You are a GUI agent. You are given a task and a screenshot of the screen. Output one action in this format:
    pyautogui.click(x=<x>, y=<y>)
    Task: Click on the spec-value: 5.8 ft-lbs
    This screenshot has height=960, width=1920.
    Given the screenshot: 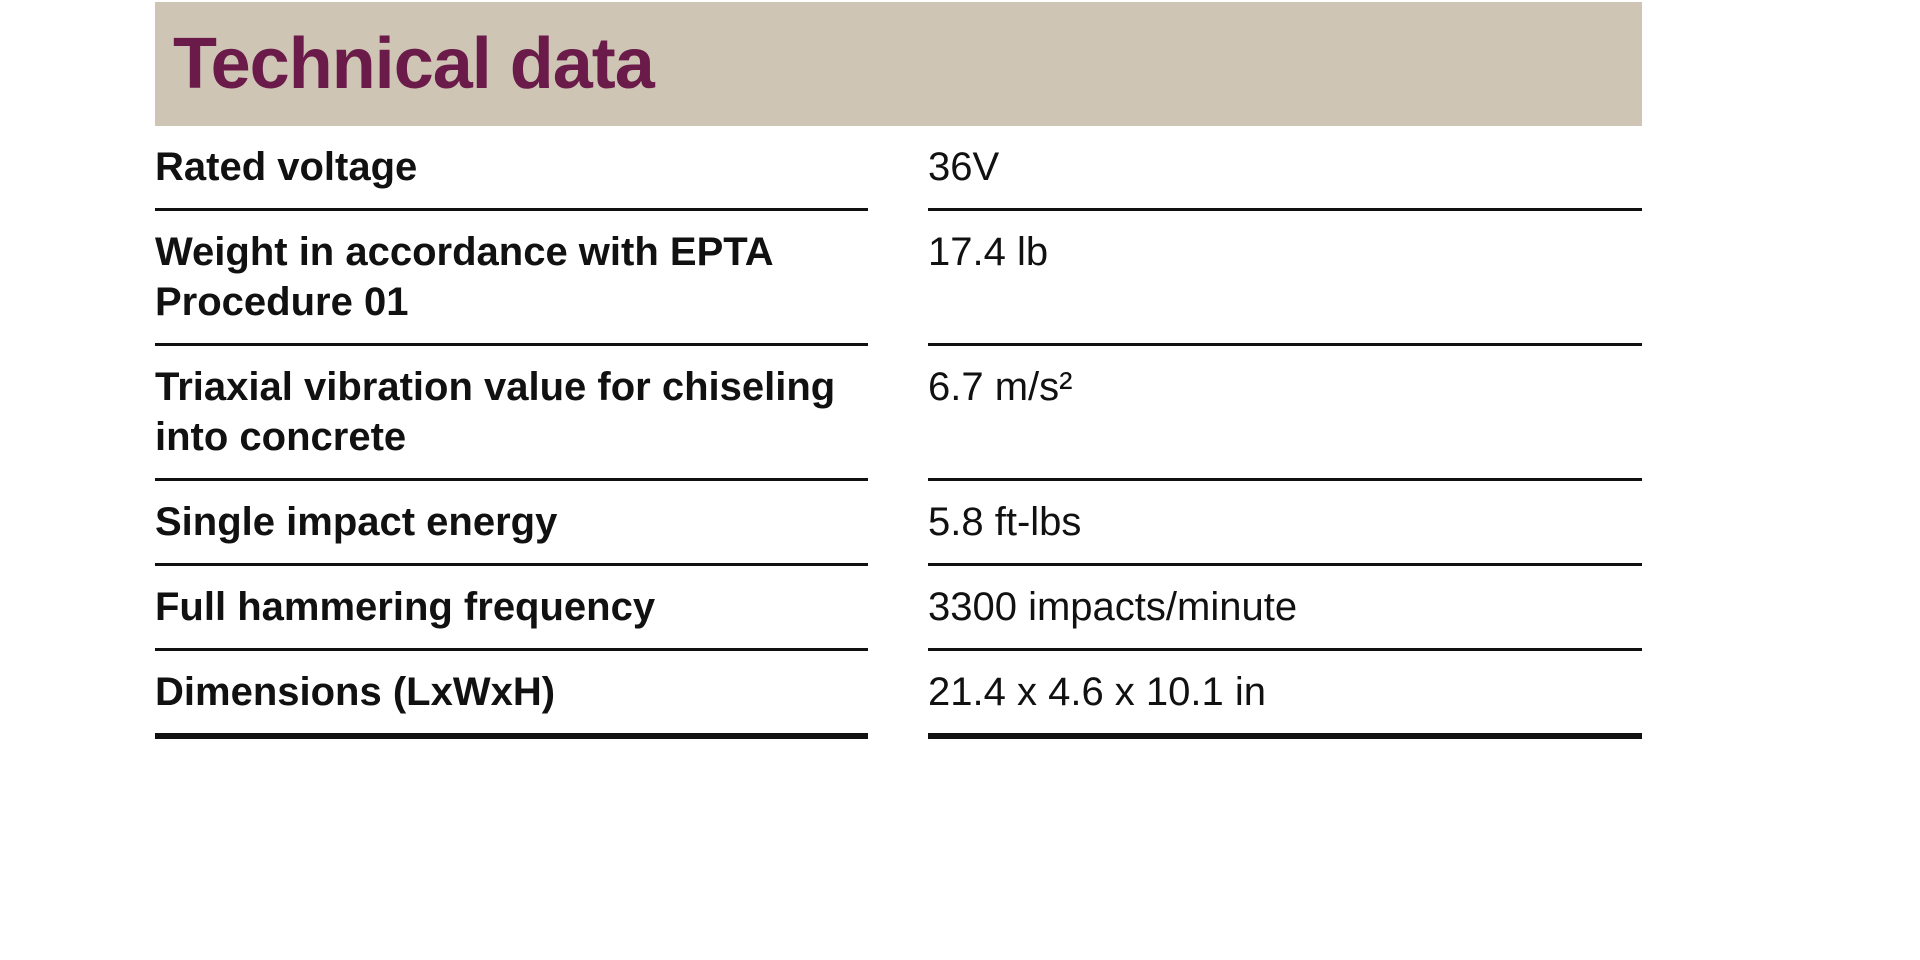 What is the action you would take?
    pyautogui.click(x=1285, y=523)
    